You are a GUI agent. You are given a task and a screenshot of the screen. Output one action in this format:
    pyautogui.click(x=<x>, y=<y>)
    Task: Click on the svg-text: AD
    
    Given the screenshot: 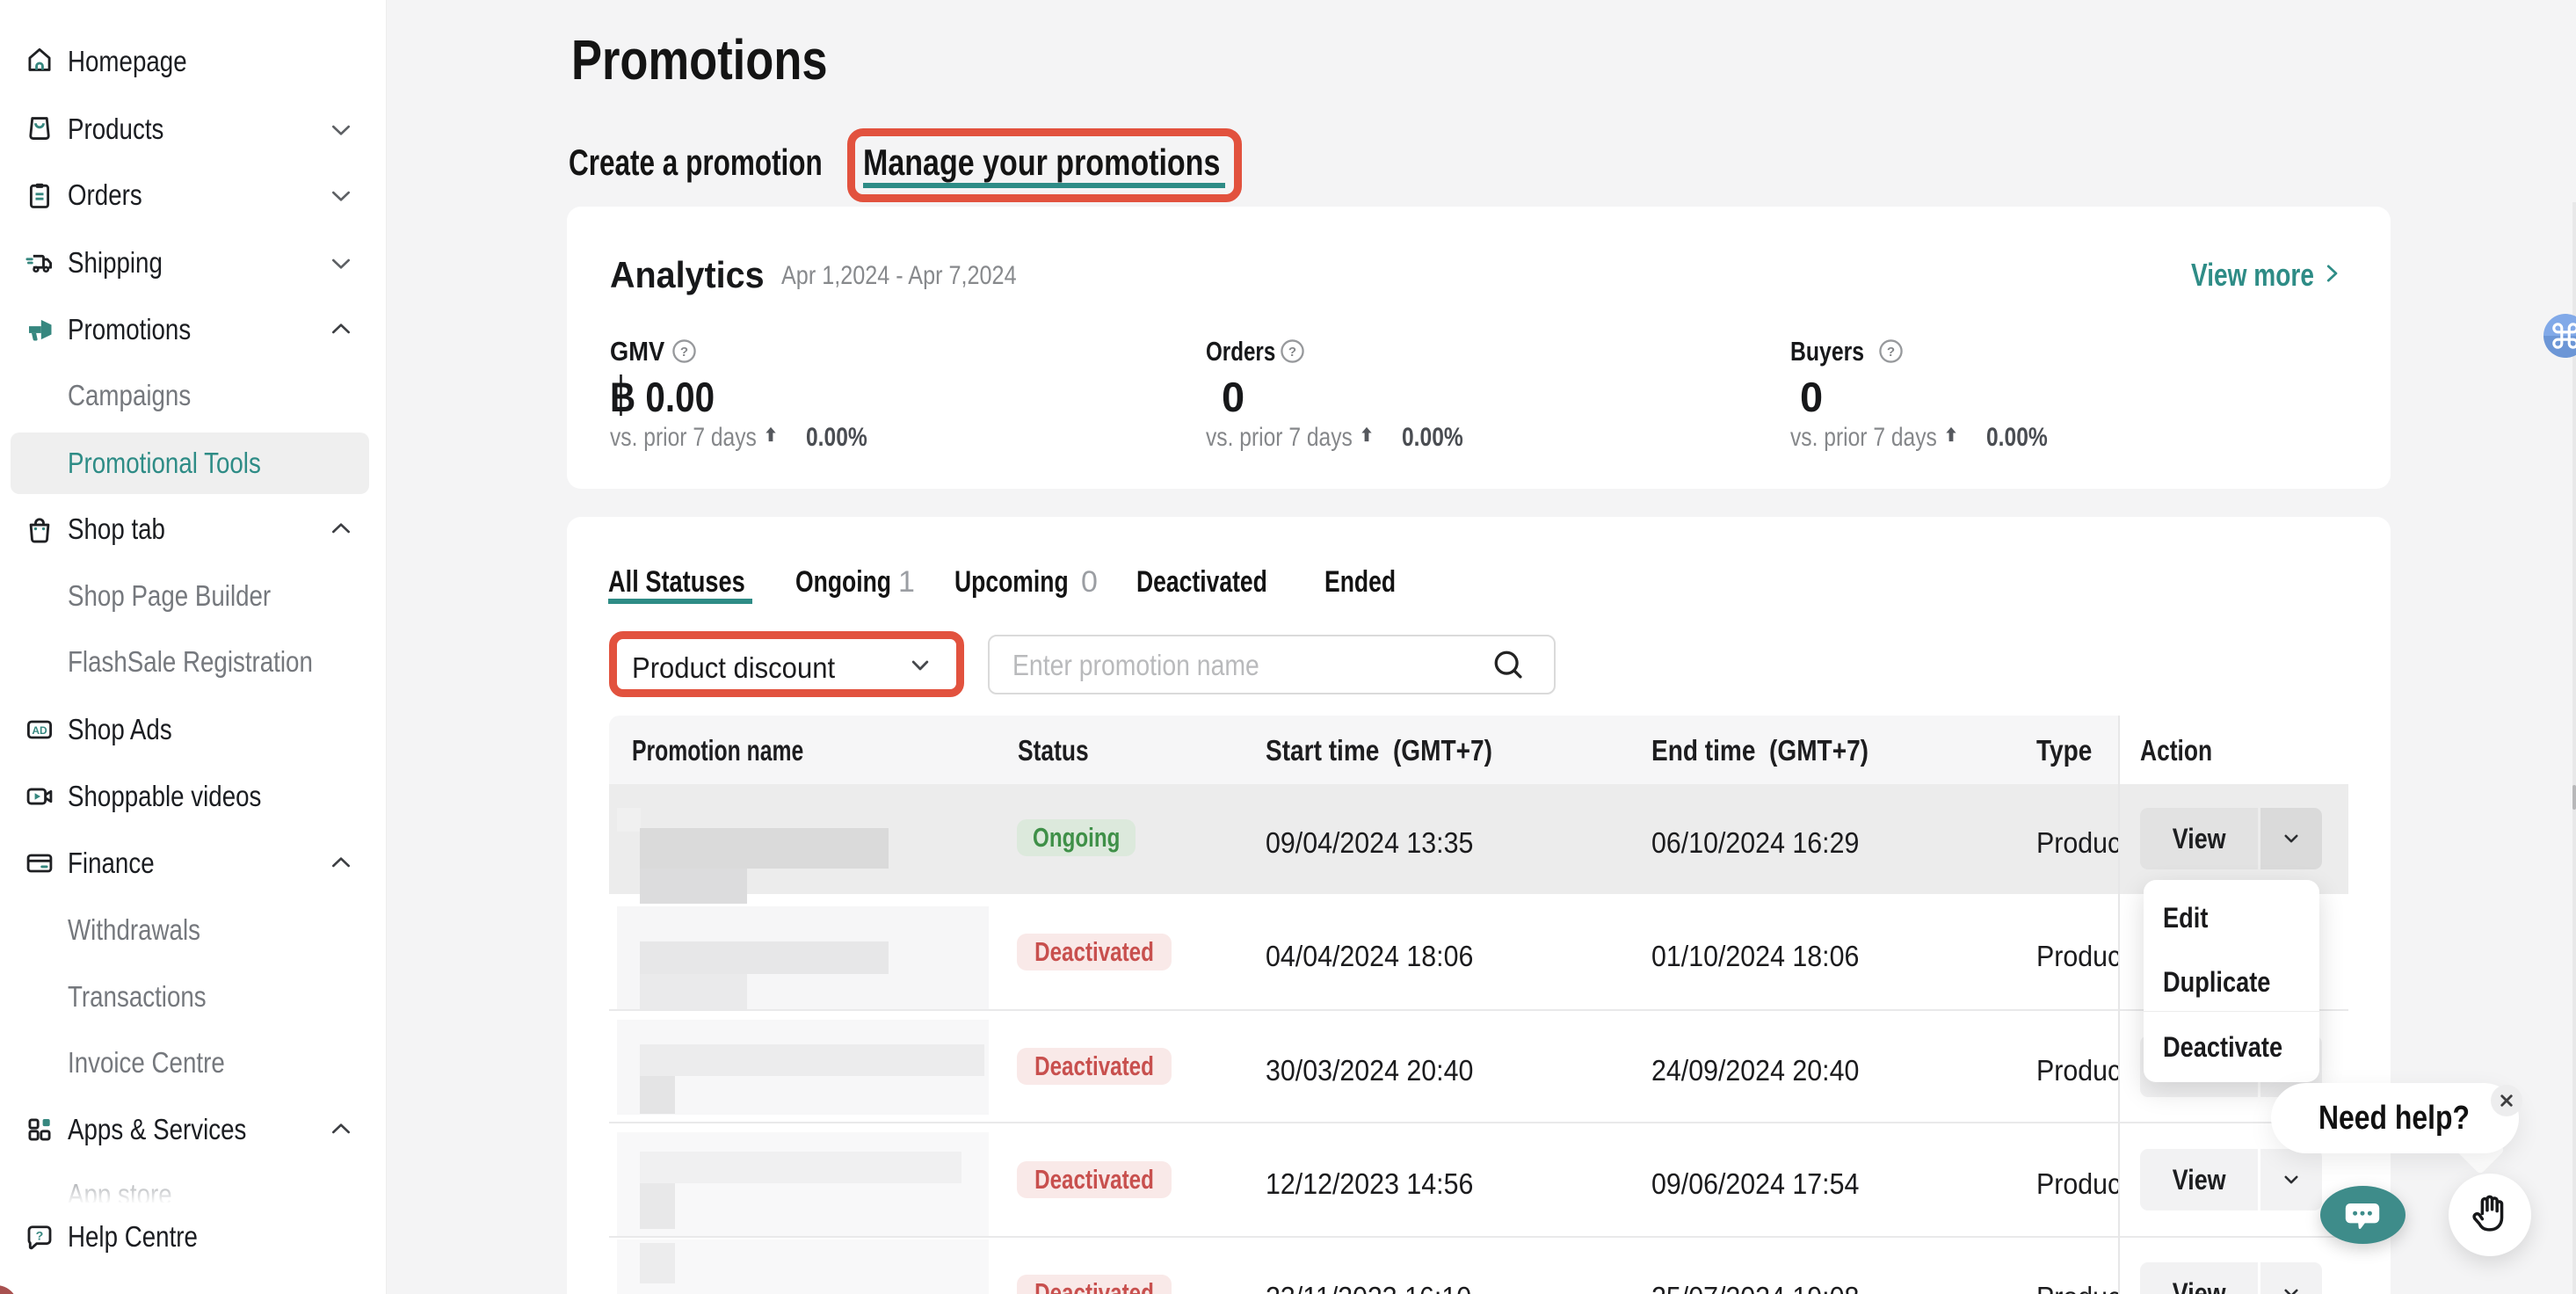 What is the action you would take?
    pyautogui.click(x=39, y=730)
    